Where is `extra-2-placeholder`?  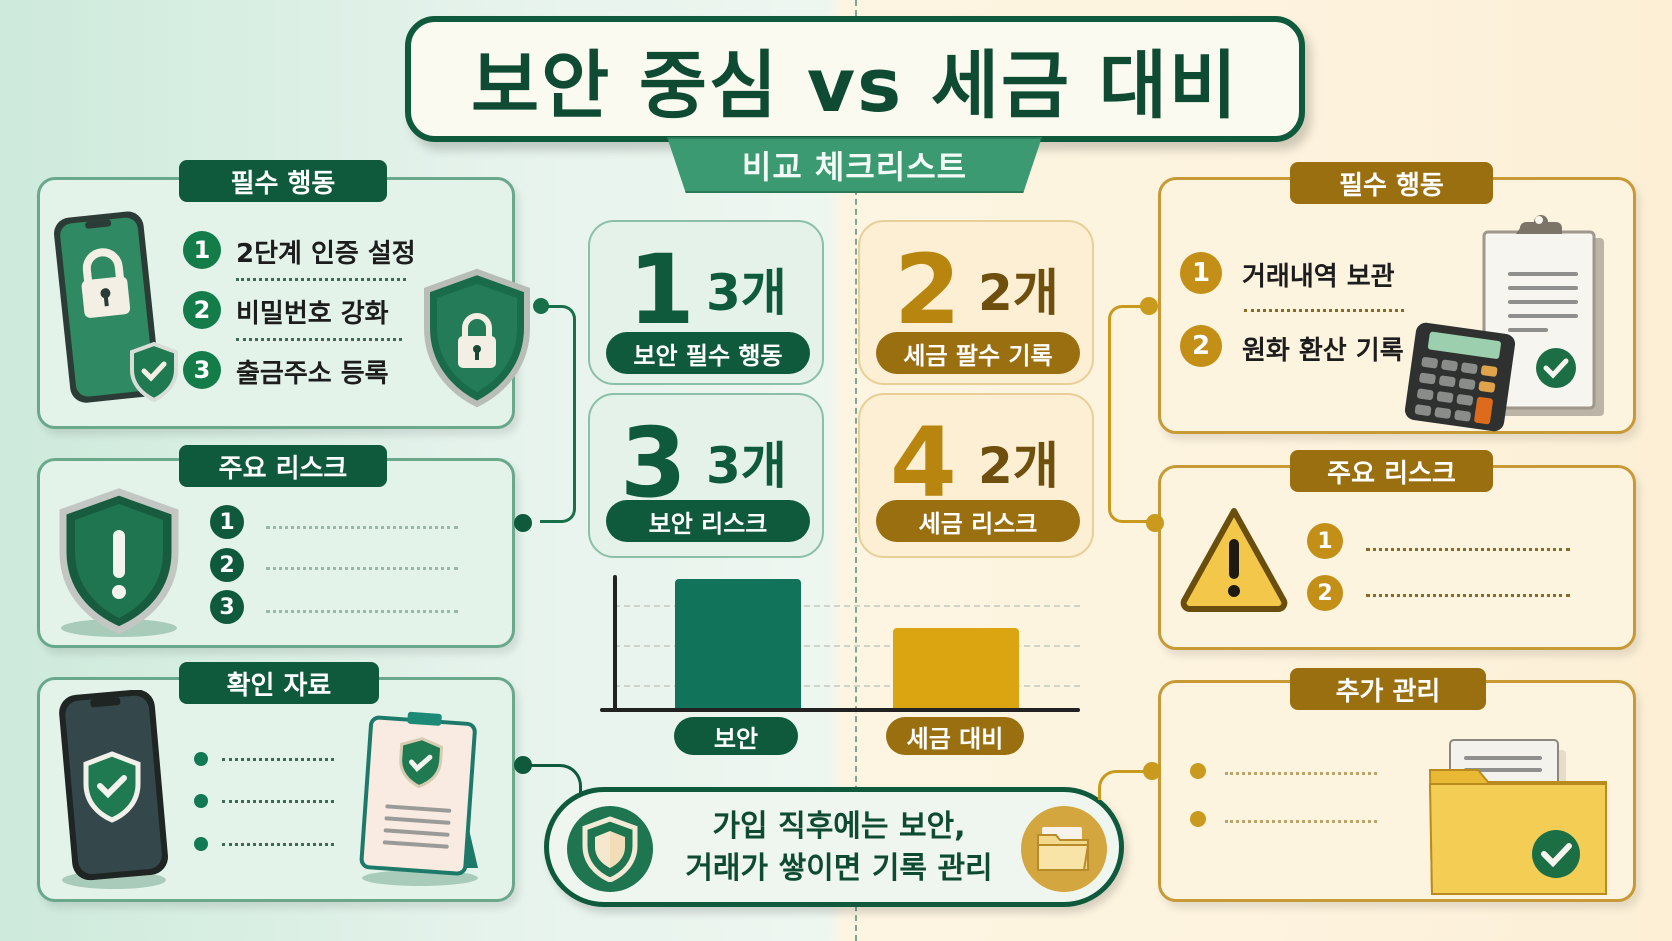
extra-2-placeholder is located at coordinates (1301, 821).